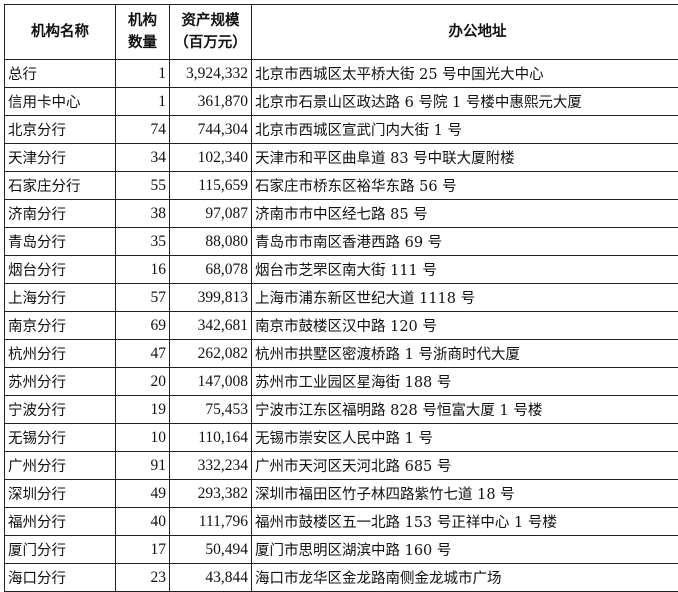 The height and width of the screenshot is (592, 678). Describe the element at coordinates (464, 437) in the screenshot. I see `cell-address: 无锡市崇安区人民中路 1 号` at that location.